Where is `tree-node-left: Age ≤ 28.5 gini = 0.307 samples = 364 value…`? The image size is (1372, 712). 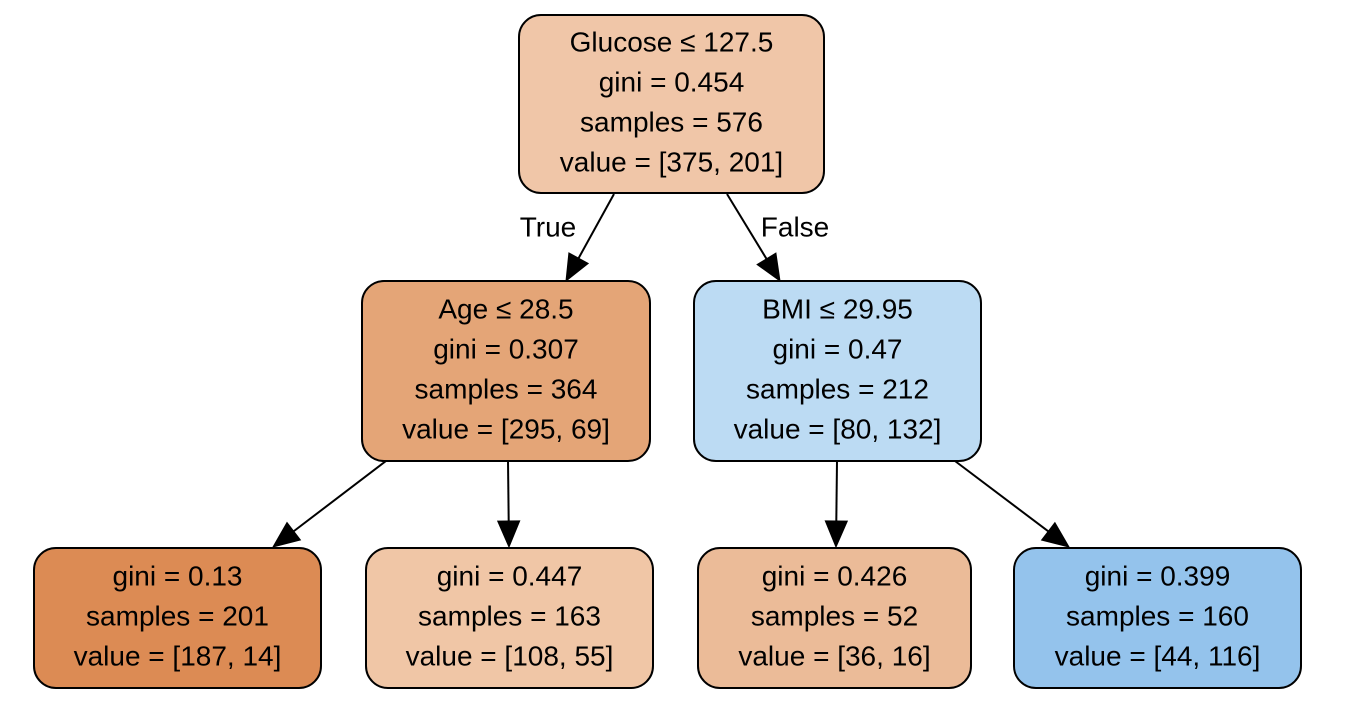
tree-node-left: Age ≤ 28.5 gini = 0.307 samples = 364 value… is located at coordinates (506, 371).